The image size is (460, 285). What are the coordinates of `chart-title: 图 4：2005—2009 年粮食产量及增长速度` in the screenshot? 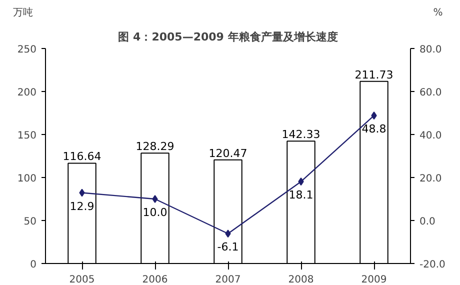 It's located at (228, 37).